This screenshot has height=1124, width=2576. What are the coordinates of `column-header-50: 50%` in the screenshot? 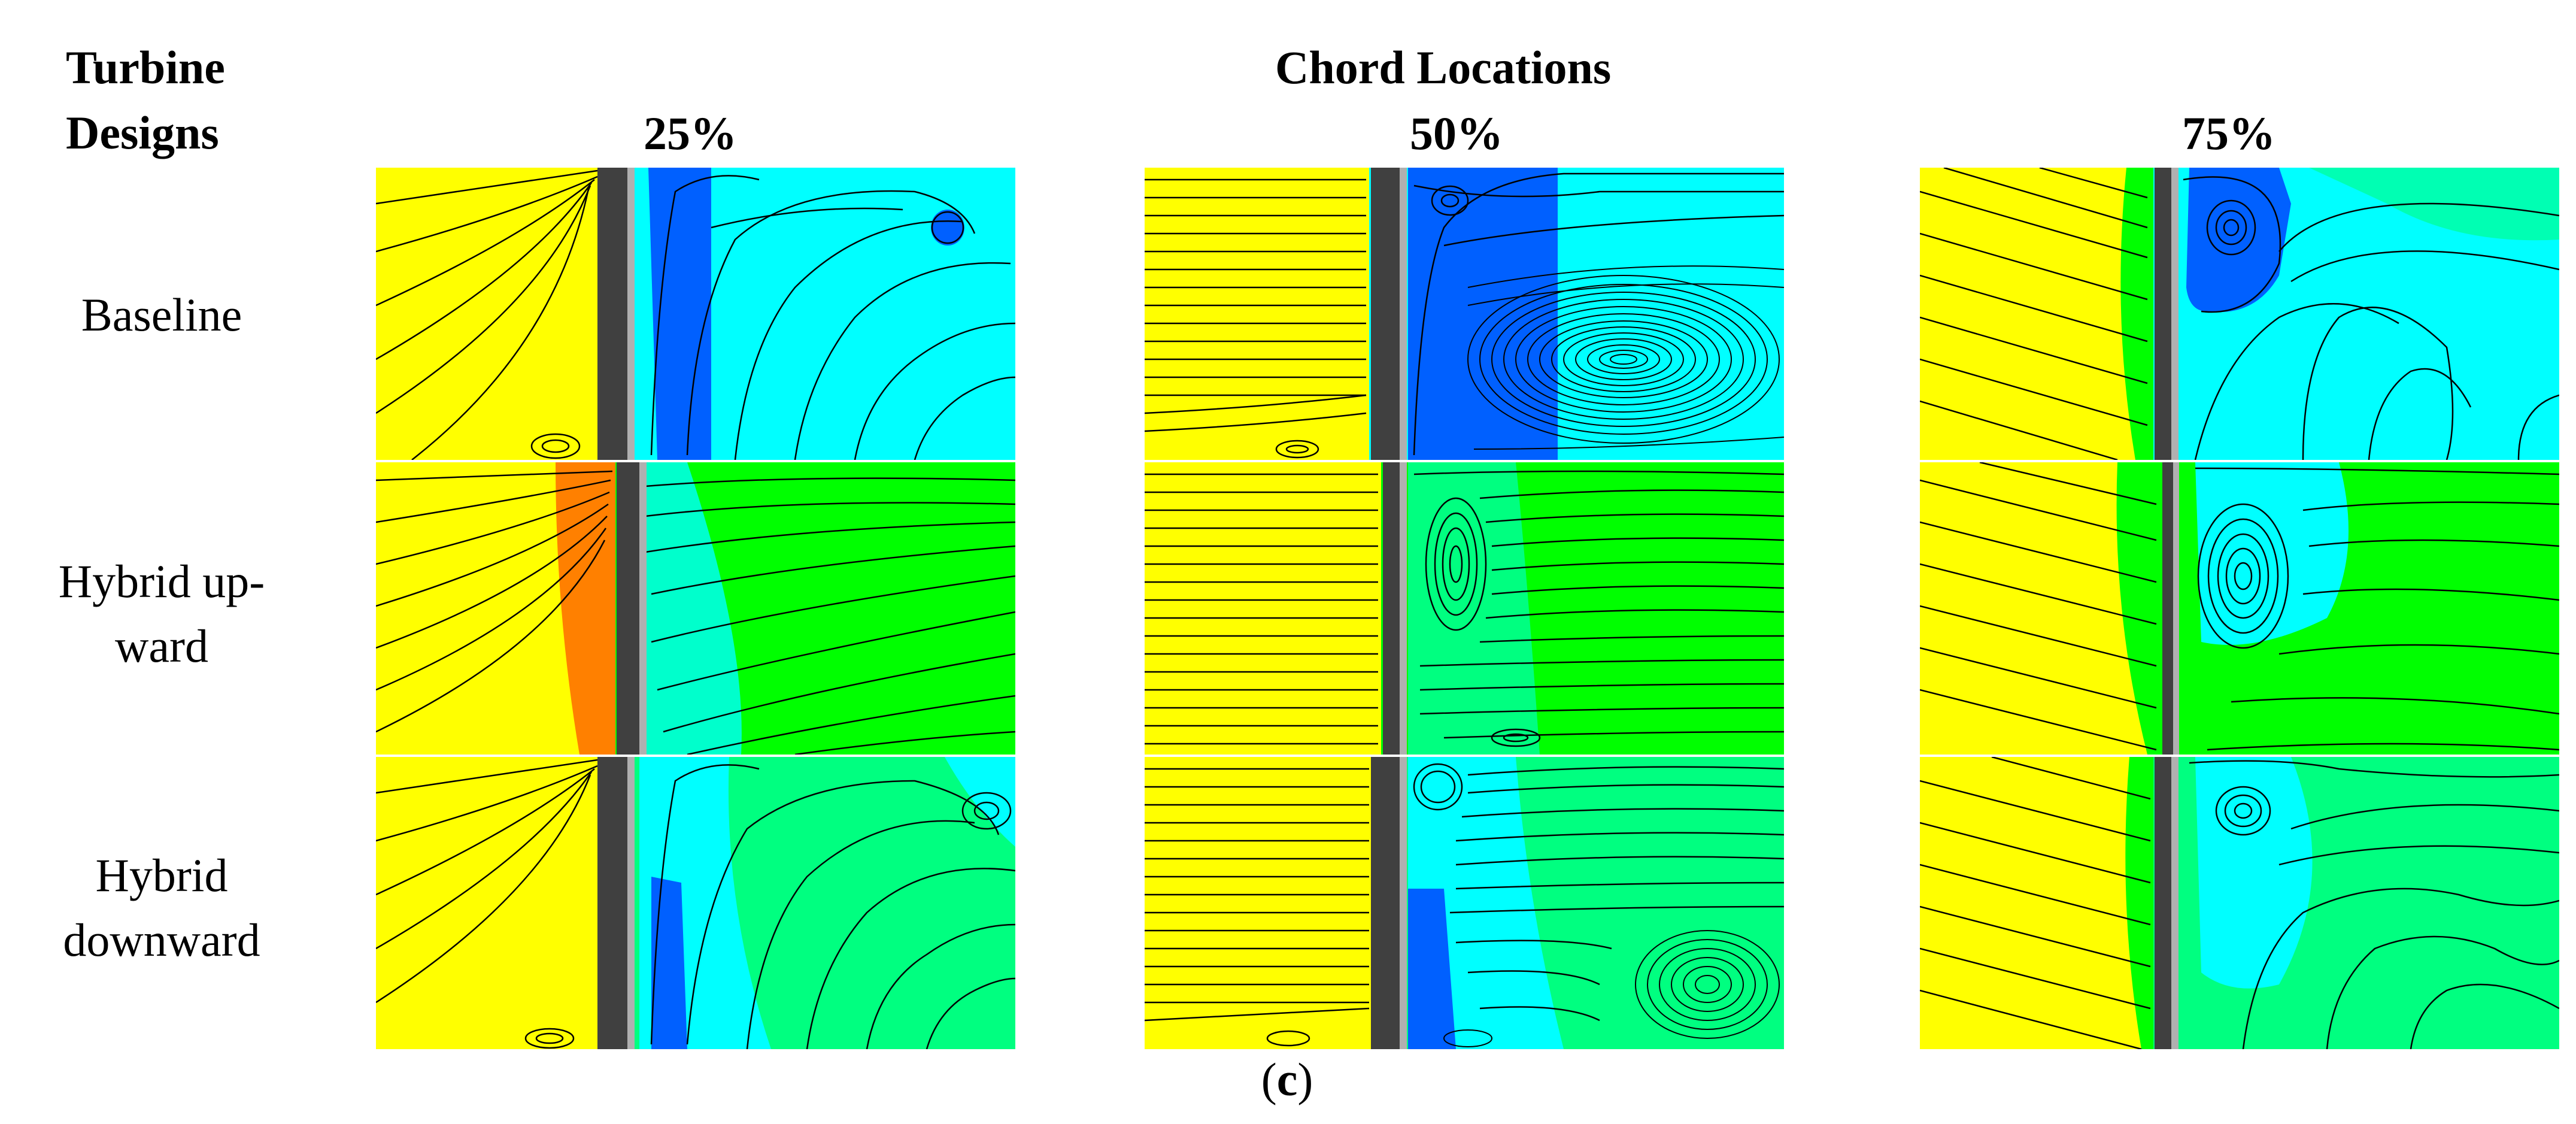 It's located at (1456, 133).